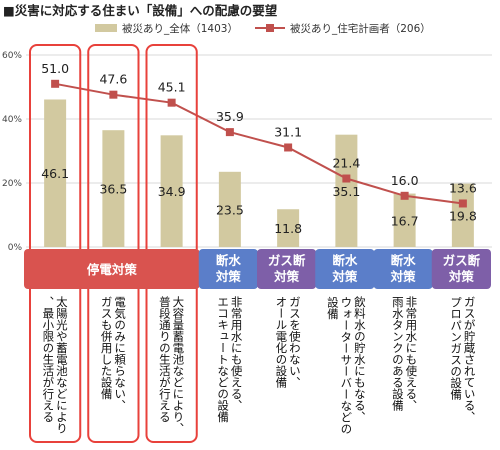 The image size is (500, 450). What do you see at coordinates (405, 354) in the screenshot?
I see `category-description: 非常用水にも使える、雨水タンクのある設備` at bounding box center [405, 354].